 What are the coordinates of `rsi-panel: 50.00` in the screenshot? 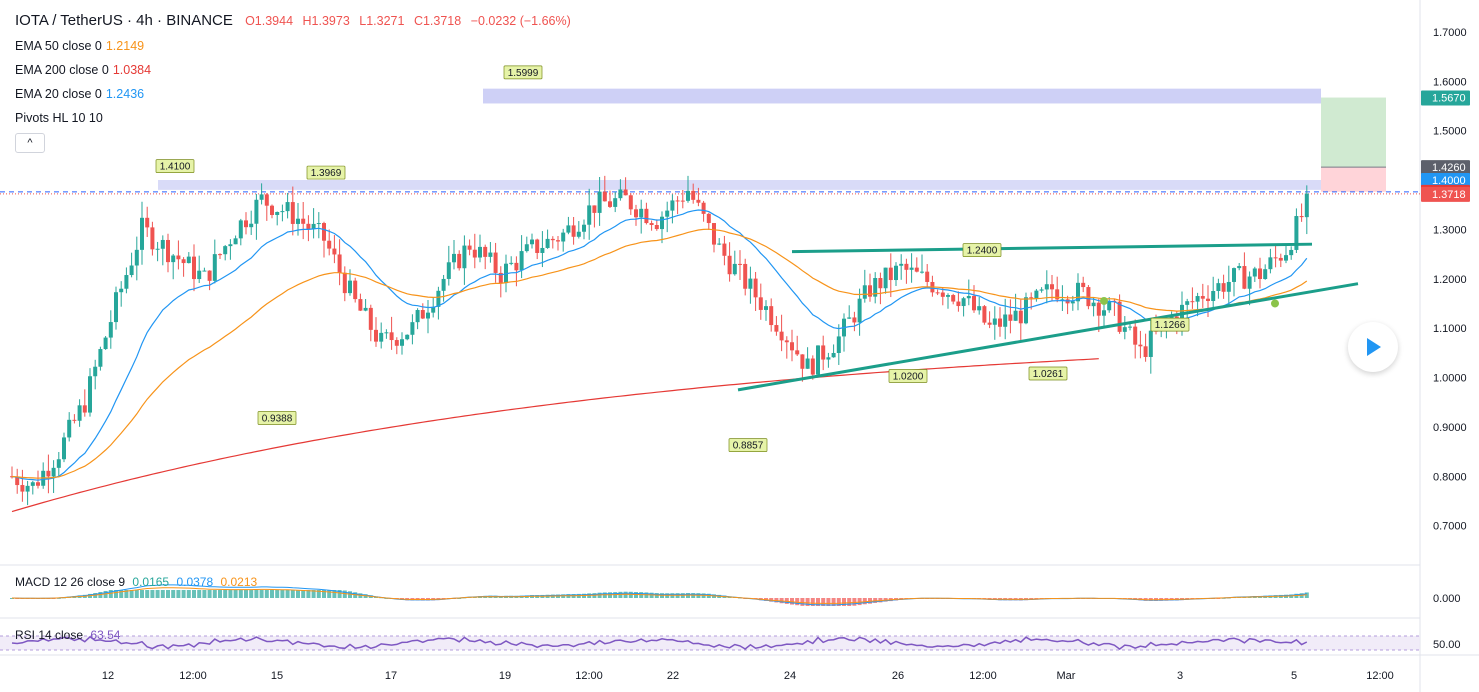 It's located at (730, 643).